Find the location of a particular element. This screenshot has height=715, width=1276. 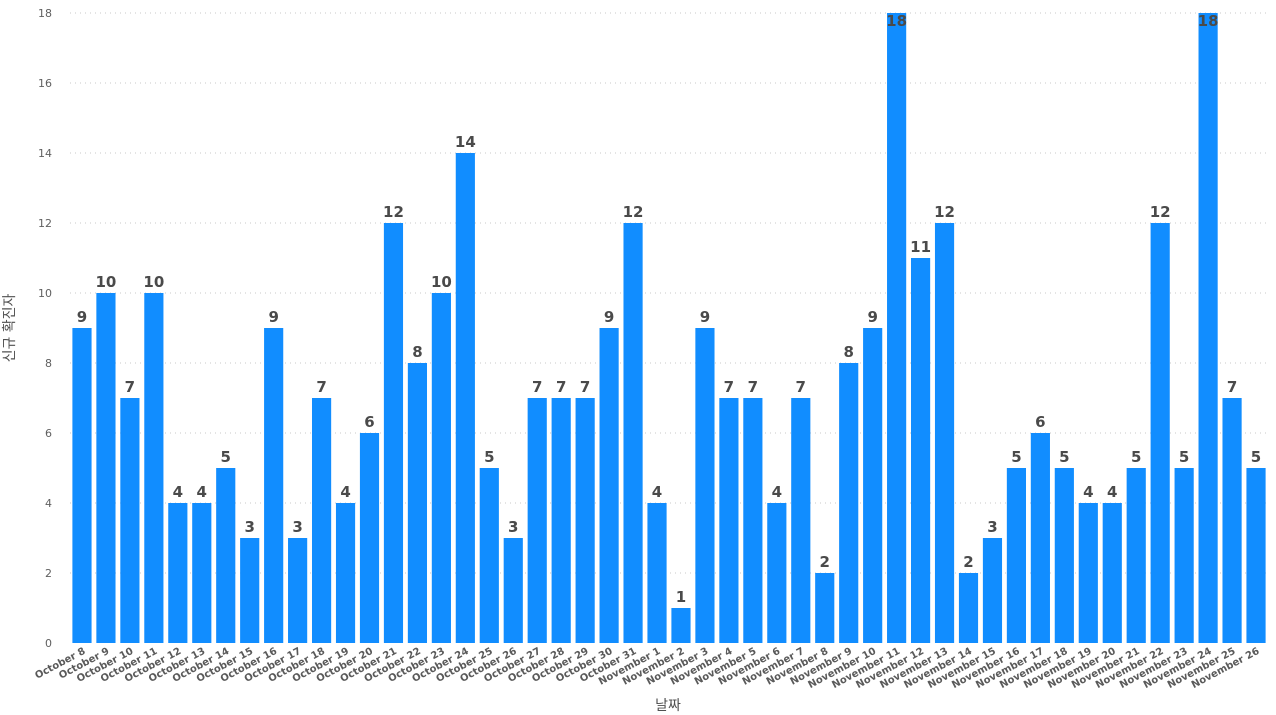

y-tick-label: 12 is located at coordinates (45, 223).